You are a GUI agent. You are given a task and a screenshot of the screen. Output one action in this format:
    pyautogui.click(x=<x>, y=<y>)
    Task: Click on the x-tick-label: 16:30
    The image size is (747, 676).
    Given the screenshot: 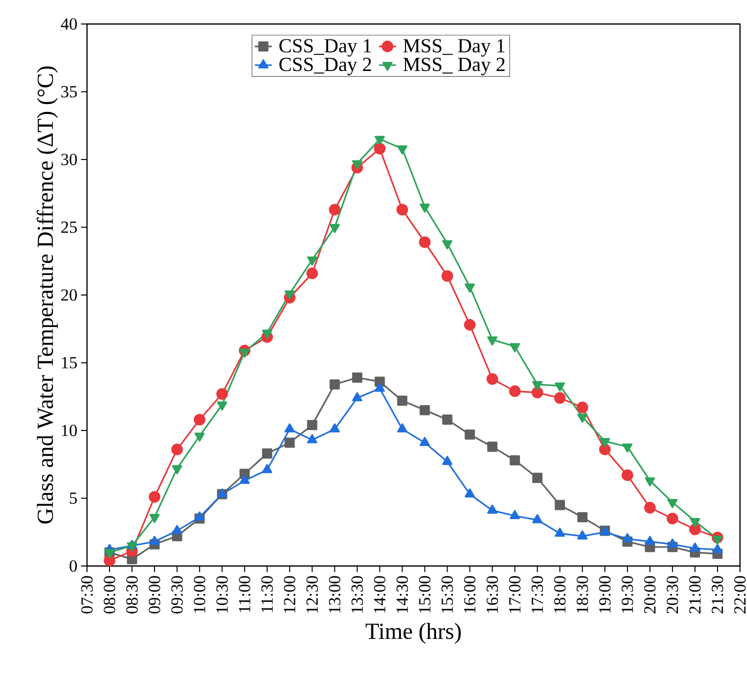 What is the action you would take?
    pyautogui.click(x=492, y=594)
    